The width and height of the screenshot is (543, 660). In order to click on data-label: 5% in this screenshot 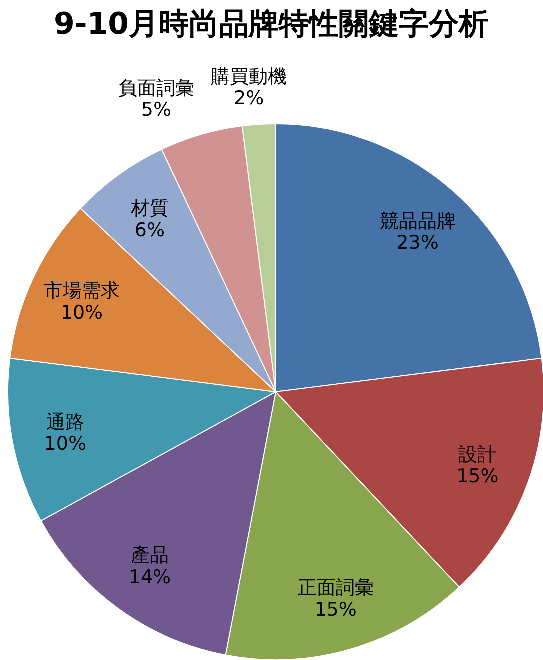, I will do `click(156, 110)`.